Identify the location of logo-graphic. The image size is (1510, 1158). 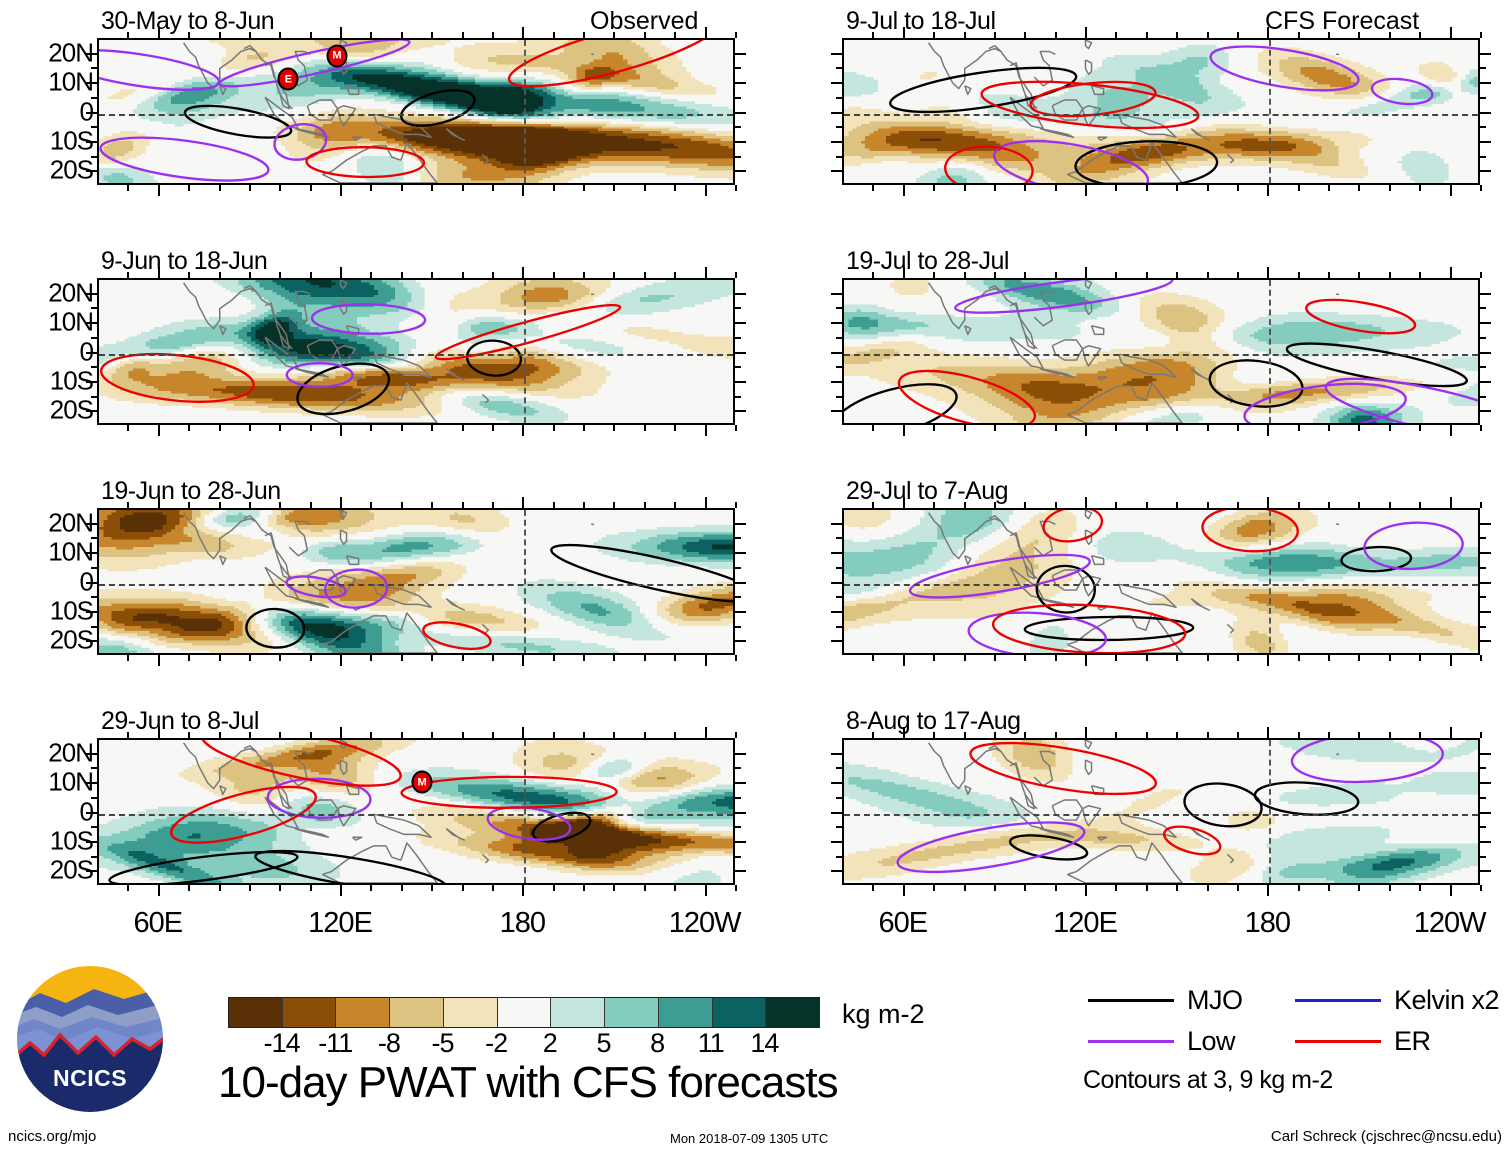
(90, 1039).